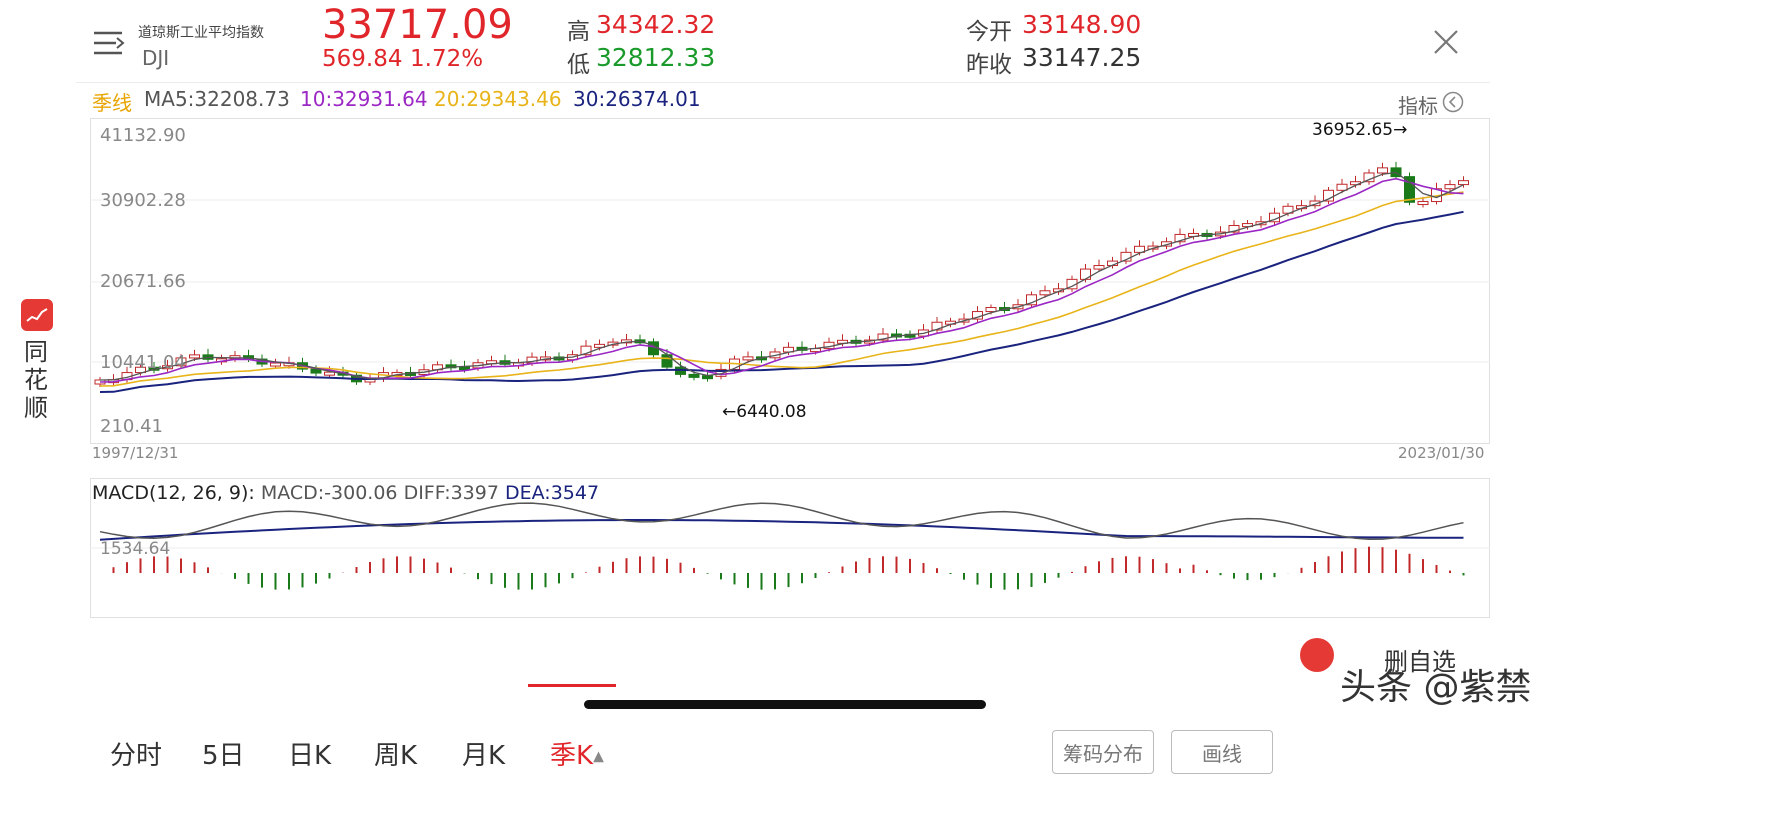  Describe the element at coordinates (578, 32) in the screenshot. I see `high-label: 高` at that location.